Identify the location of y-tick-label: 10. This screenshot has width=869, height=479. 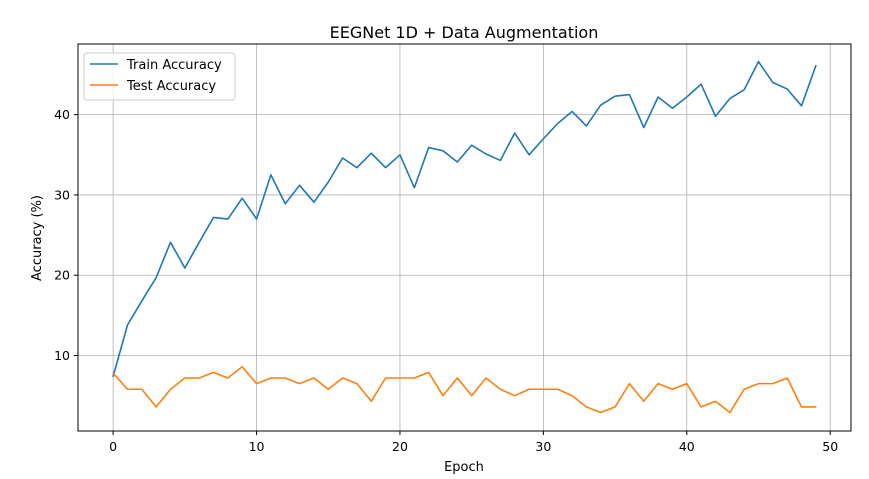
(62, 355).